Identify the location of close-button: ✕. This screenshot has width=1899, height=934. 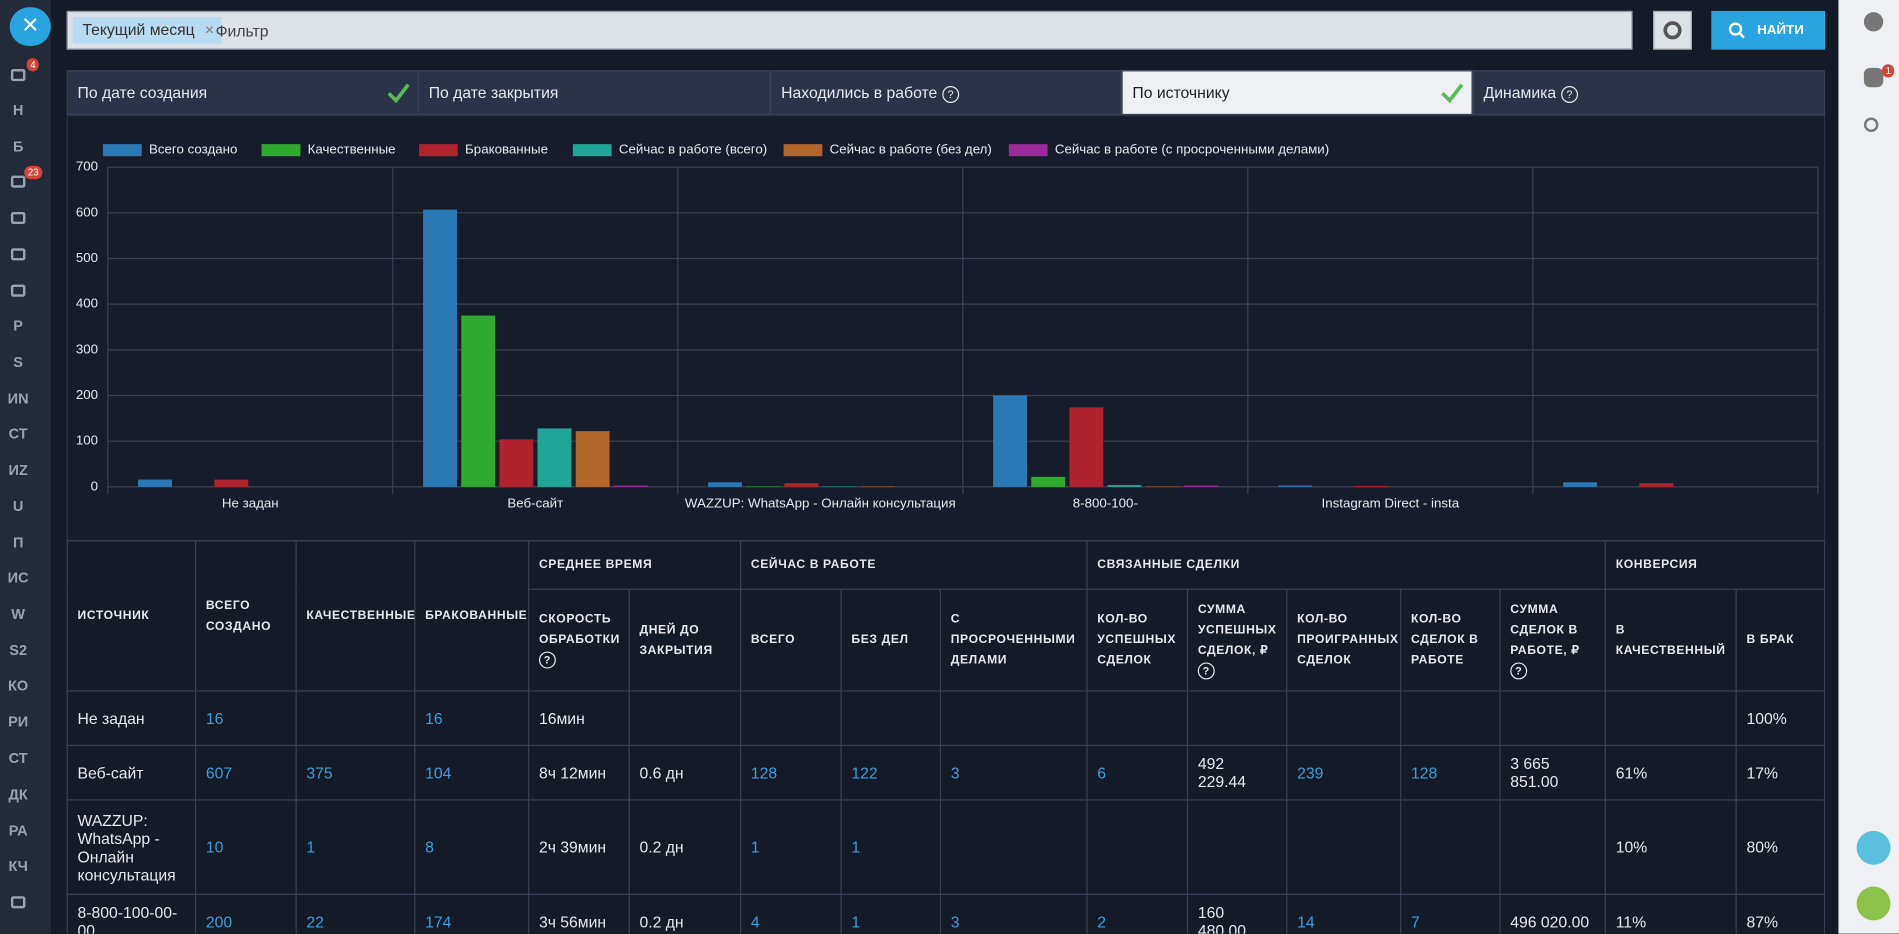
(30, 27).